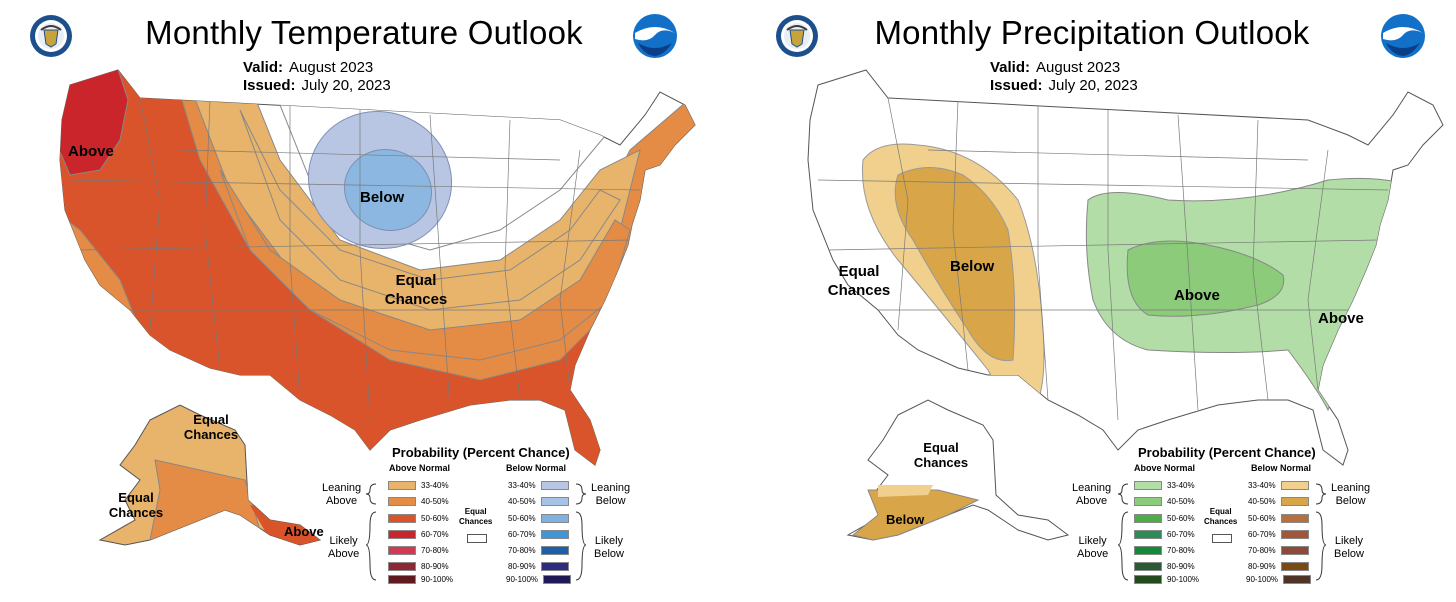 This screenshot has width=1456, height=602. What do you see at coordinates (1341, 318) in the screenshot?
I see `label-above-coast: Above` at bounding box center [1341, 318].